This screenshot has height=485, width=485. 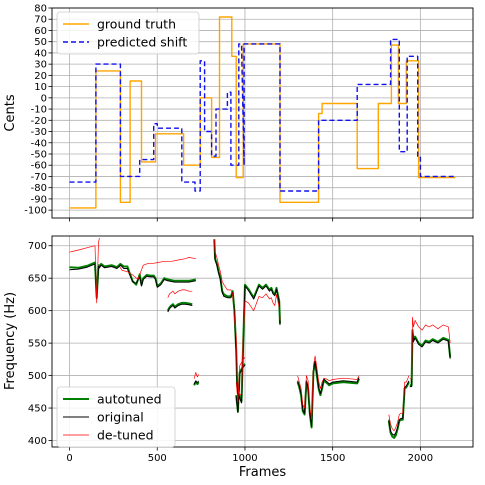 I want to click on y-tick-label: 0, so click(x=44, y=98).